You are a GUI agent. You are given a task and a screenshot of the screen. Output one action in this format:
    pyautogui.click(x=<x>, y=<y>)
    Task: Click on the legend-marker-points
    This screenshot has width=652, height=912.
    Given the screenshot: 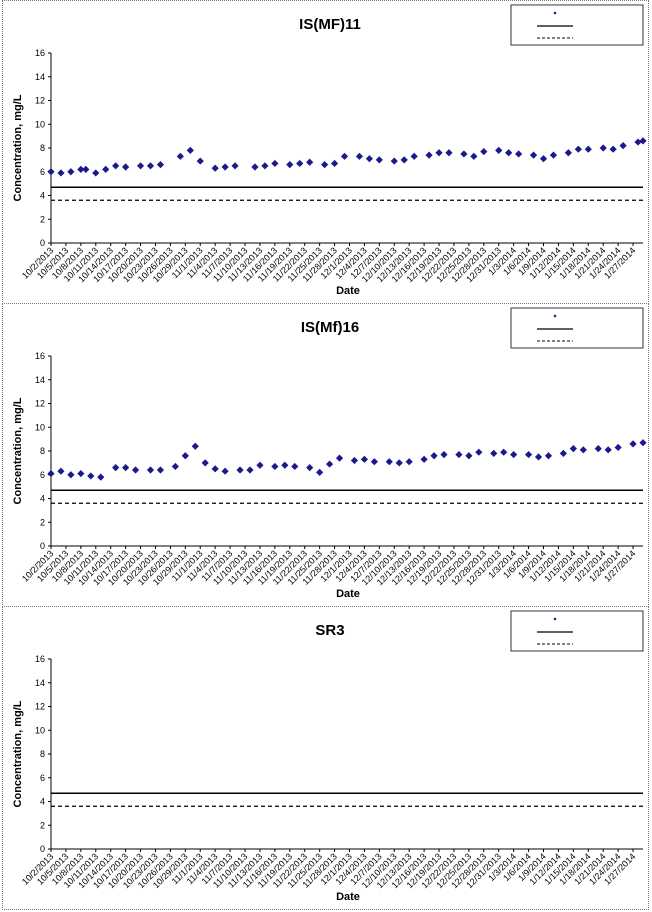 What is the action you would take?
    pyautogui.click(x=555, y=619)
    